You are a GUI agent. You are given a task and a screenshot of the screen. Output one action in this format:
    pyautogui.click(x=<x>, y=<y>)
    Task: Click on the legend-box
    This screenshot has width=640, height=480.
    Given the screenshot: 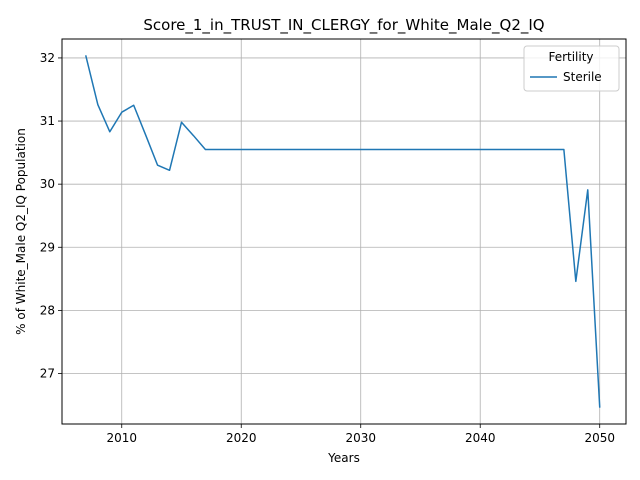 What is the action you would take?
    pyautogui.click(x=571, y=68)
    